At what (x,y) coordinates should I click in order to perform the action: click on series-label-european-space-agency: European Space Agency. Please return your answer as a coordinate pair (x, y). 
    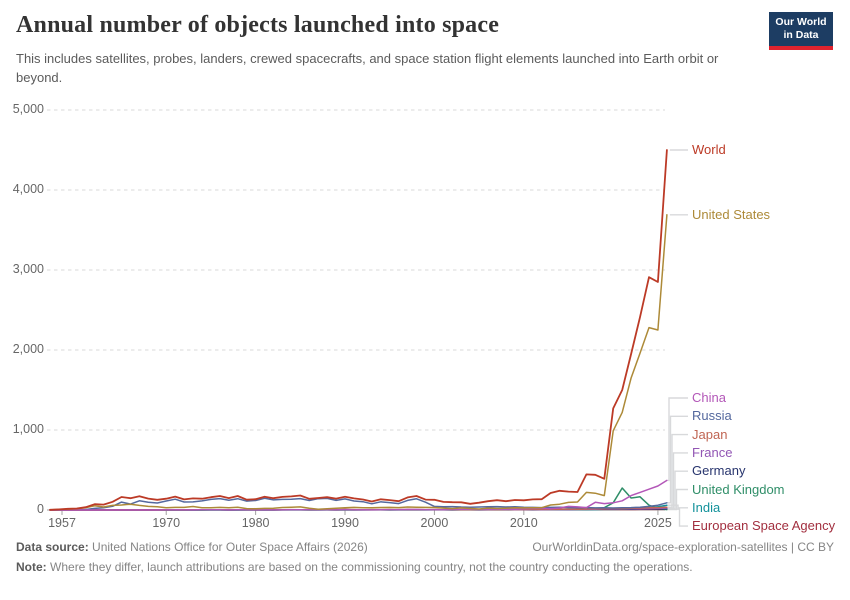
    Looking at the image, I should click on (764, 526).